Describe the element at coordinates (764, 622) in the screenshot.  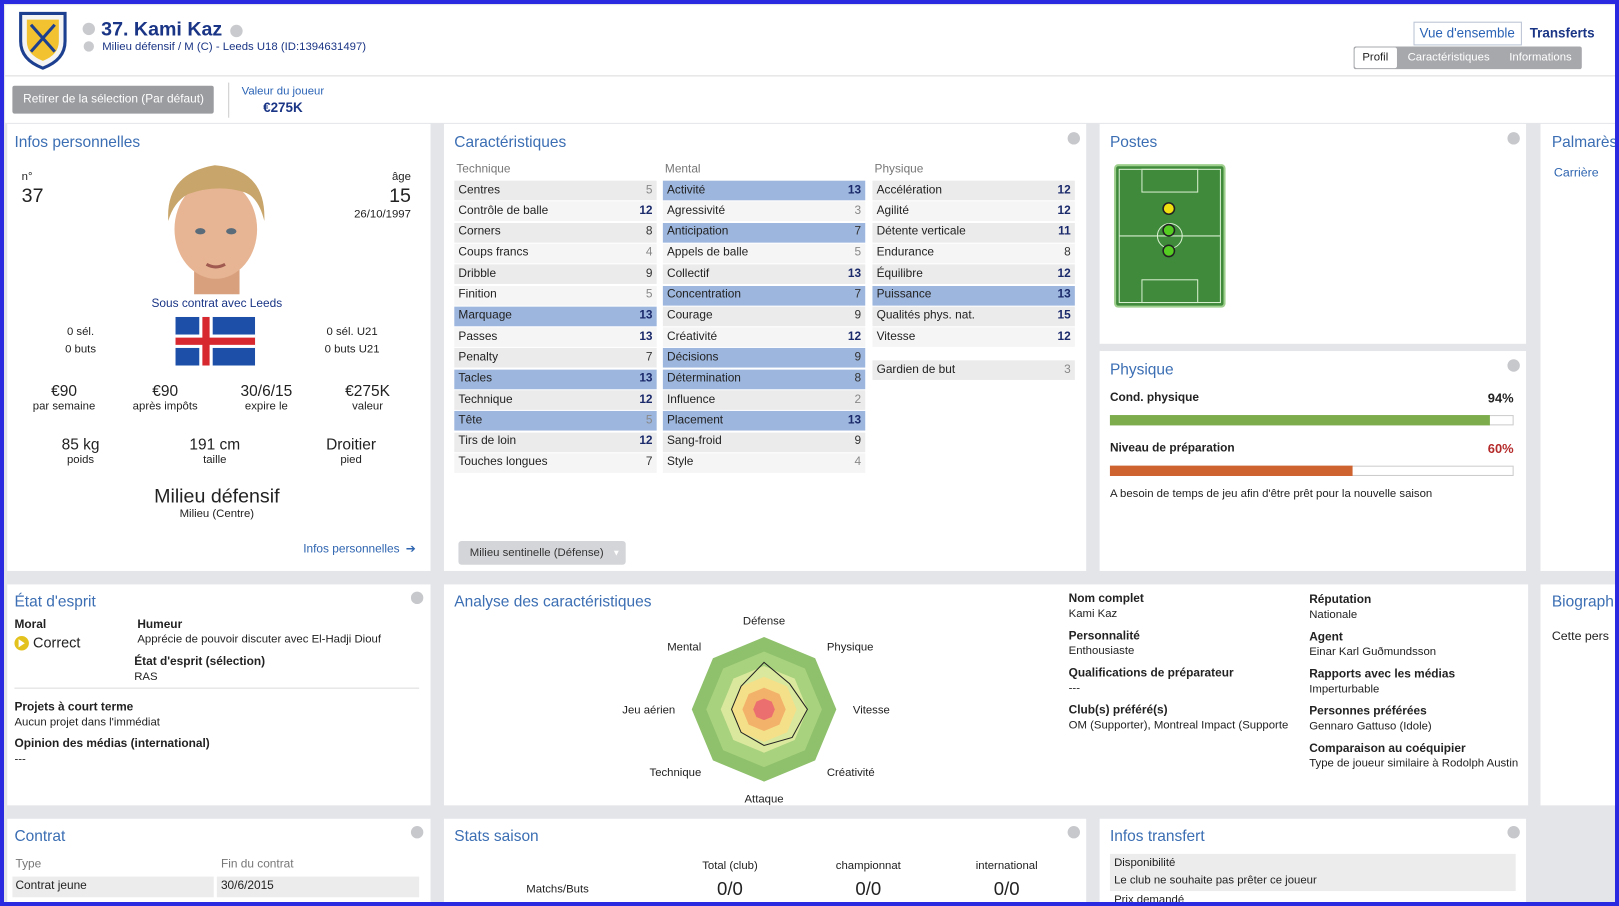
I see `radar-axis-label: Défense` at that location.